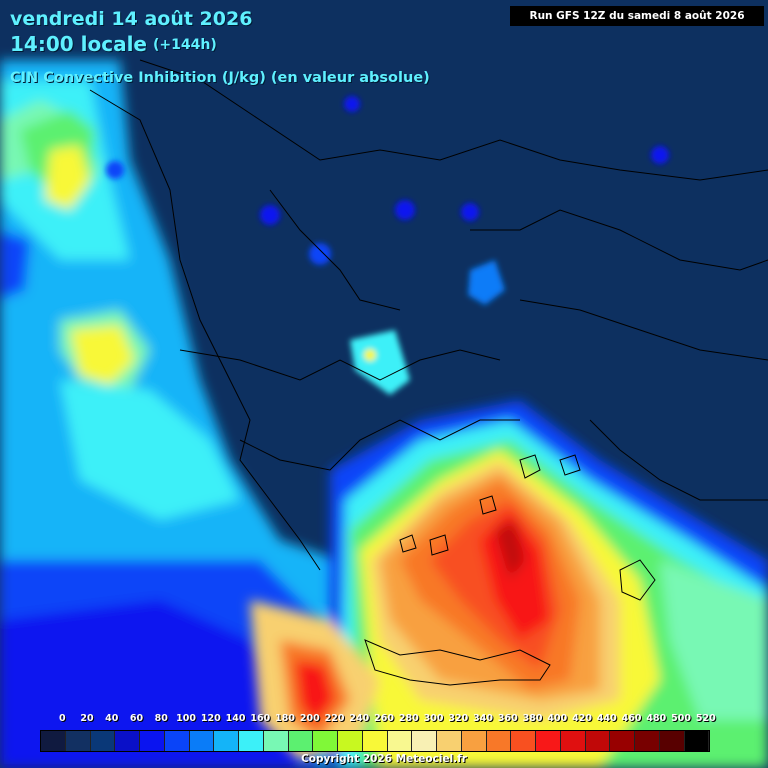 This screenshot has height=768, width=768. Describe the element at coordinates (186, 718) in the screenshot. I see `legend-label: 100` at that location.